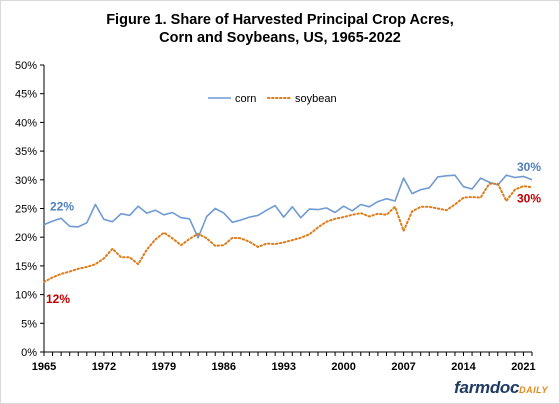  I want to click on series-line-corn, so click(288, 206).